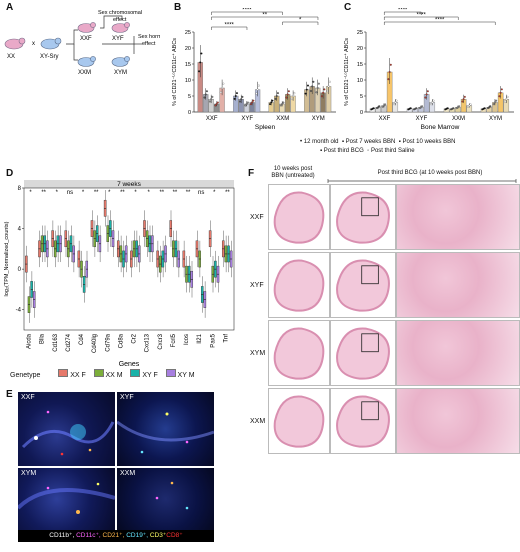  What do you see at coordinates (29, 473) in the screenshot?
I see `fluo-label-xym: XYM` at bounding box center [29, 473].